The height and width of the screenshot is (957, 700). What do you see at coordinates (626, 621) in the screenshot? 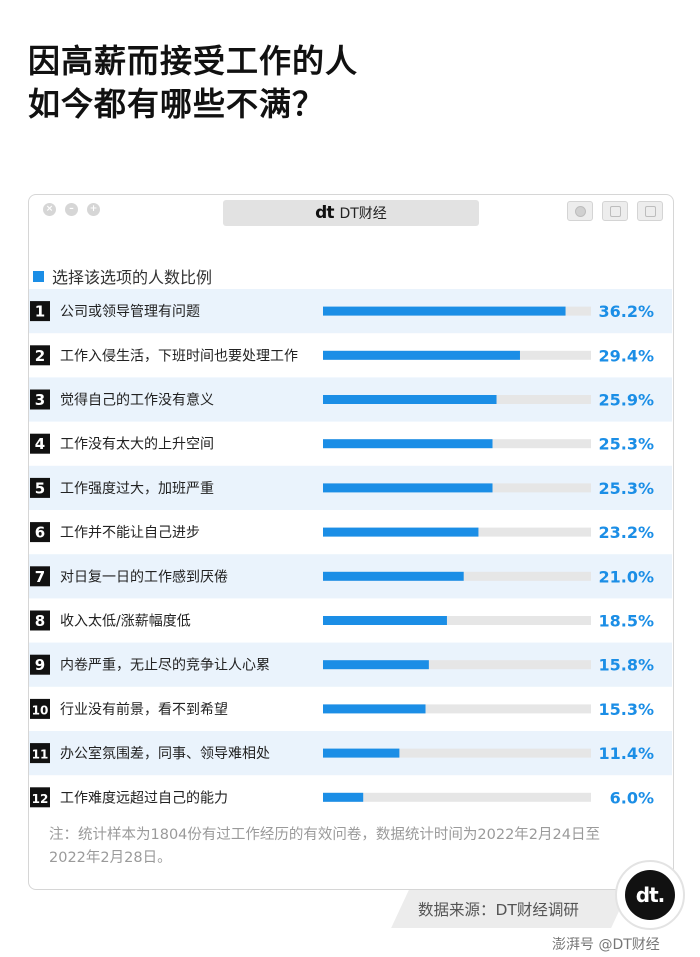
I see `value-label: 18.5%` at bounding box center [626, 621].